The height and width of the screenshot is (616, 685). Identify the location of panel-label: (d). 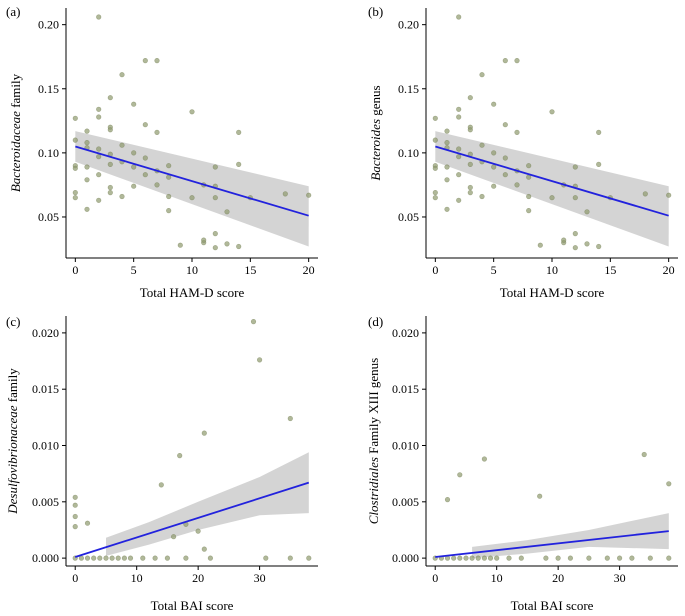
(375, 321).